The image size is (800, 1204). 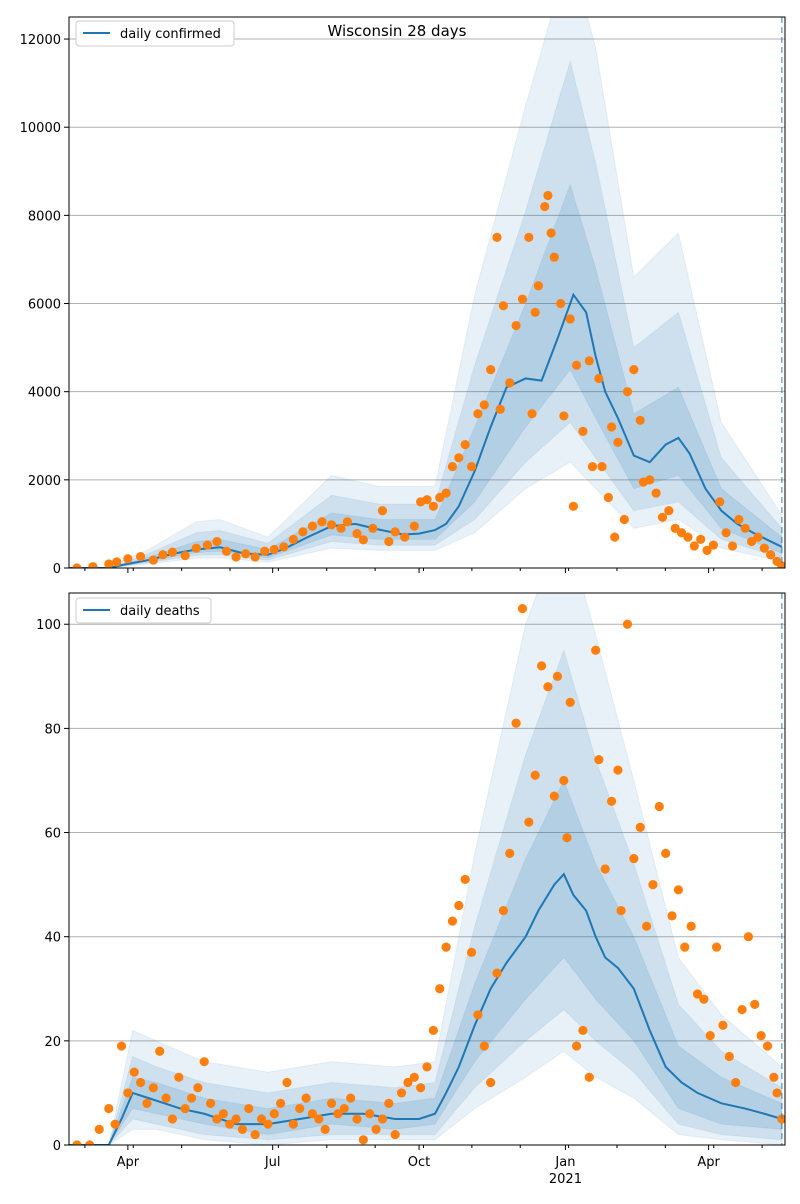 What do you see at coordinates (397, 31) in the screenshot?
I see `chart-title: Wisconsin 28 days` at bounding box center [397, 31].